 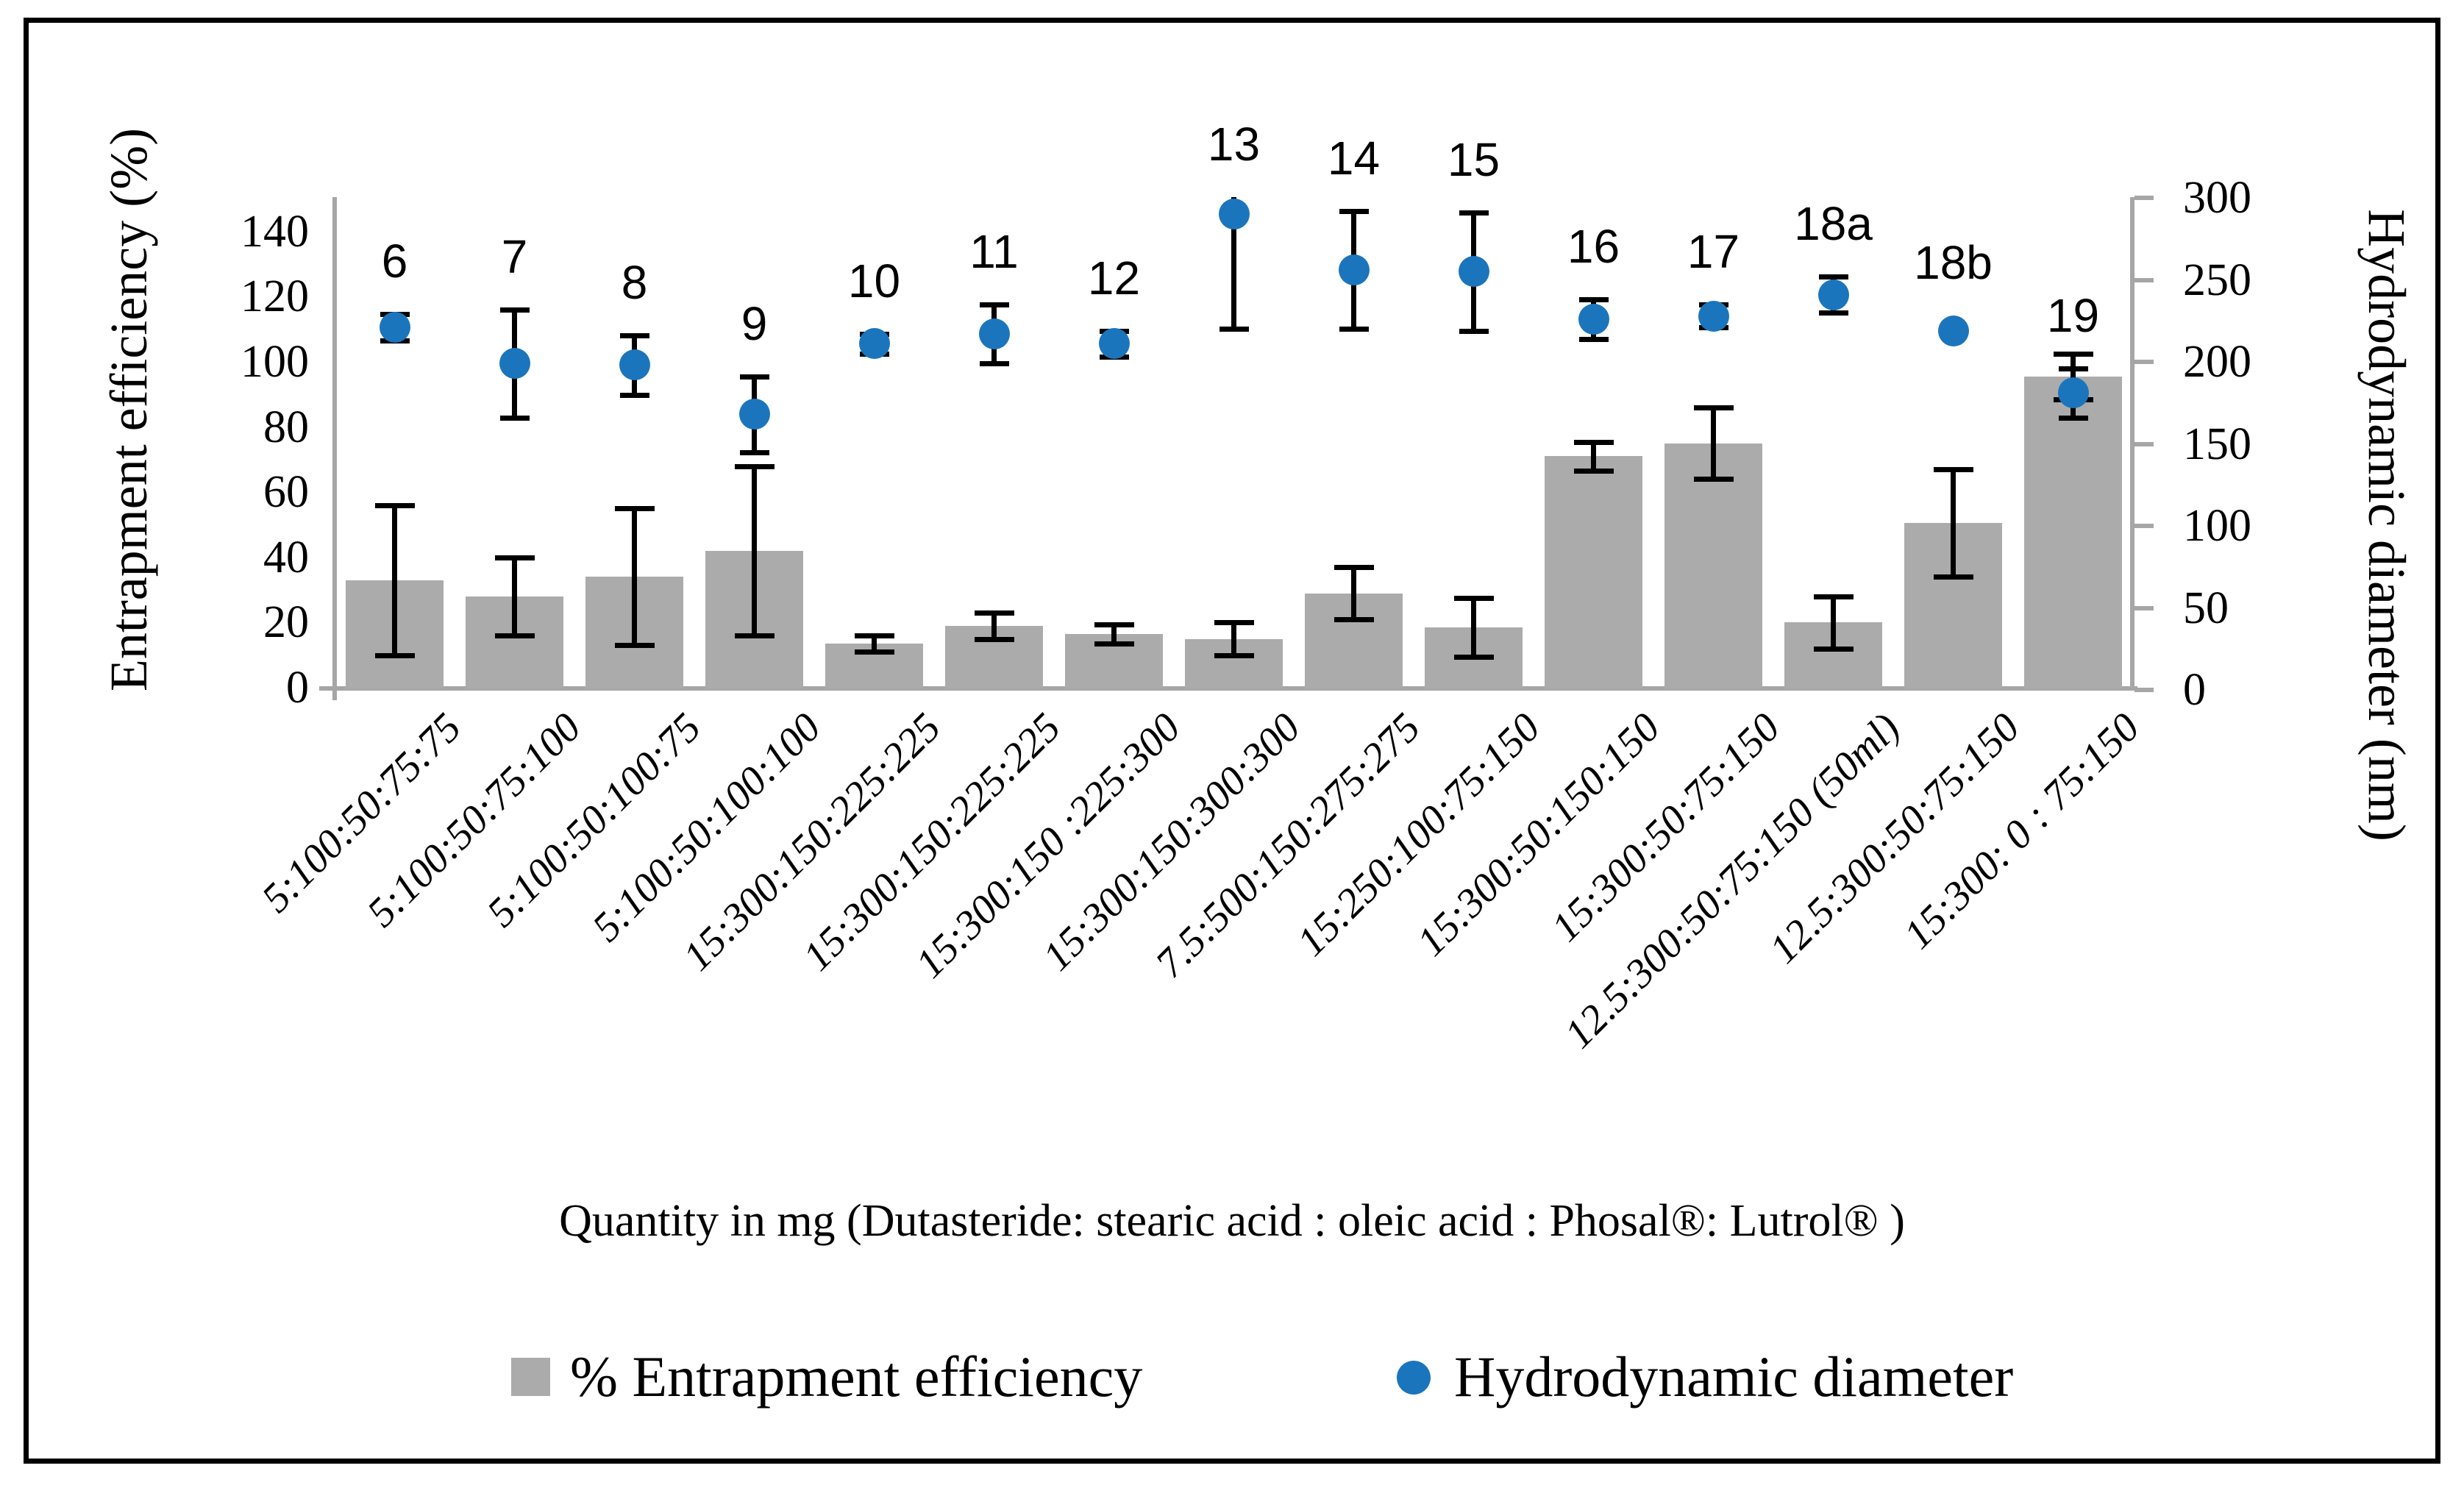 What do you see at coordinates (1473, 160) in the screenshot?
I see `point-label: 15` at bounding box center [1473, 160].